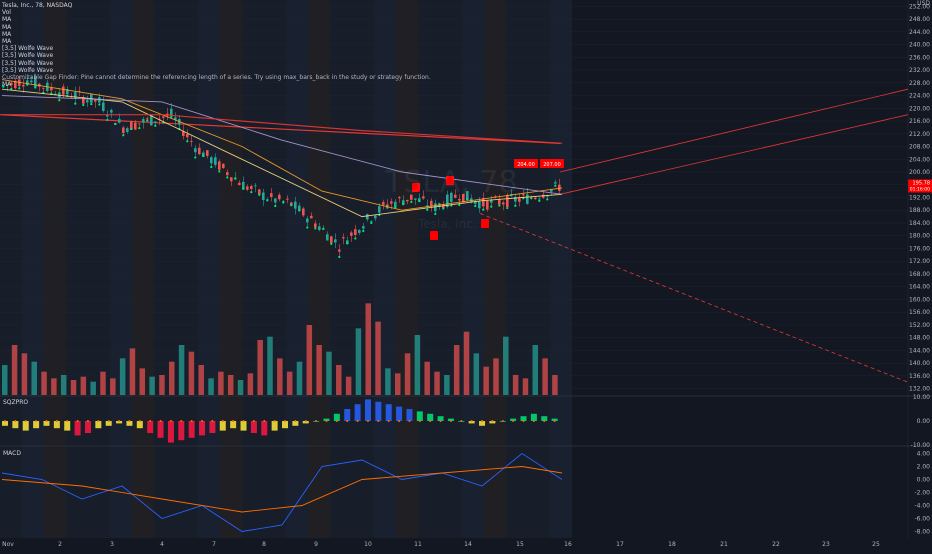 This screenshot has width=932, height=554. What do you see at coordinates (12, 453) in the screenshot?
I see `macd-label: MACD` at bounding box center [12, 453].